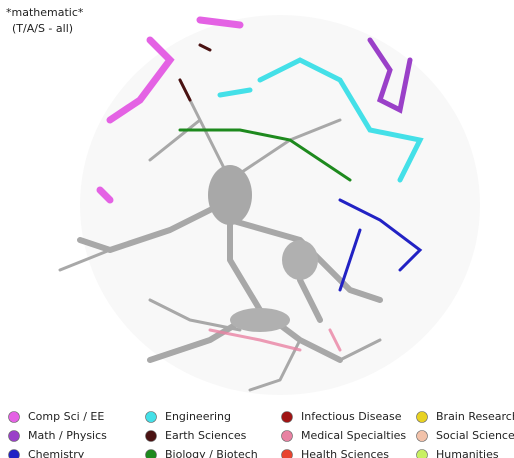  Describe the element at coordinates (45, 12) in the screenshot. I see `title: *mathematic*` at that location.